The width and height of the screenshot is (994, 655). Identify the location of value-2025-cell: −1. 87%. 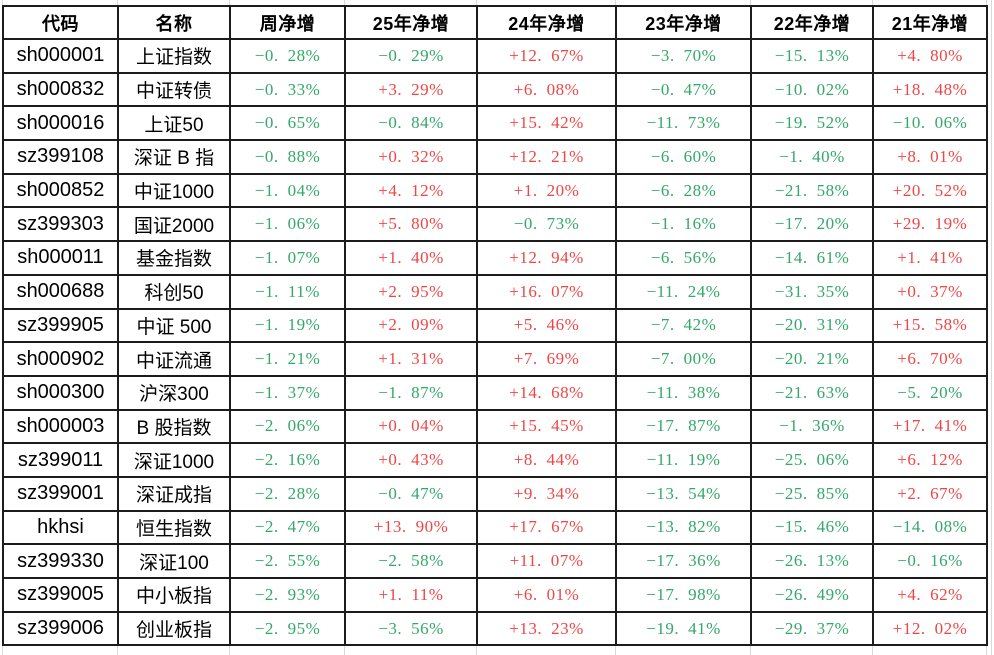
(411, 392).